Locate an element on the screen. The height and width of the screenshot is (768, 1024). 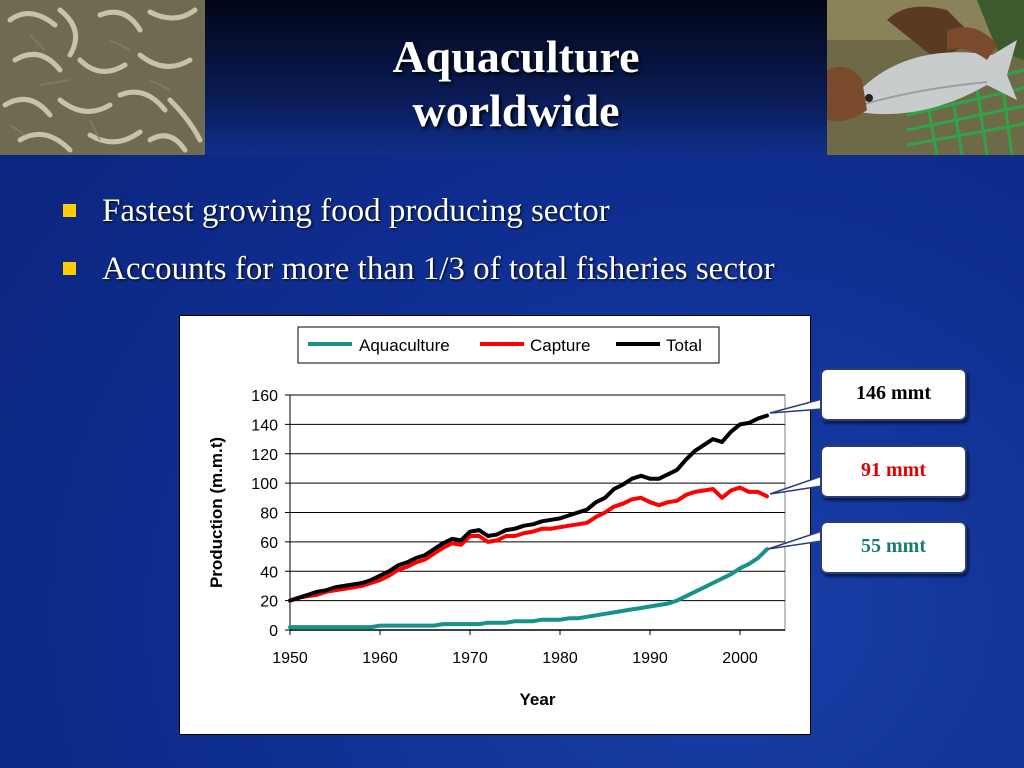
bullet-item: Fastest growing food producing sector is located at coordinates (417, 215).